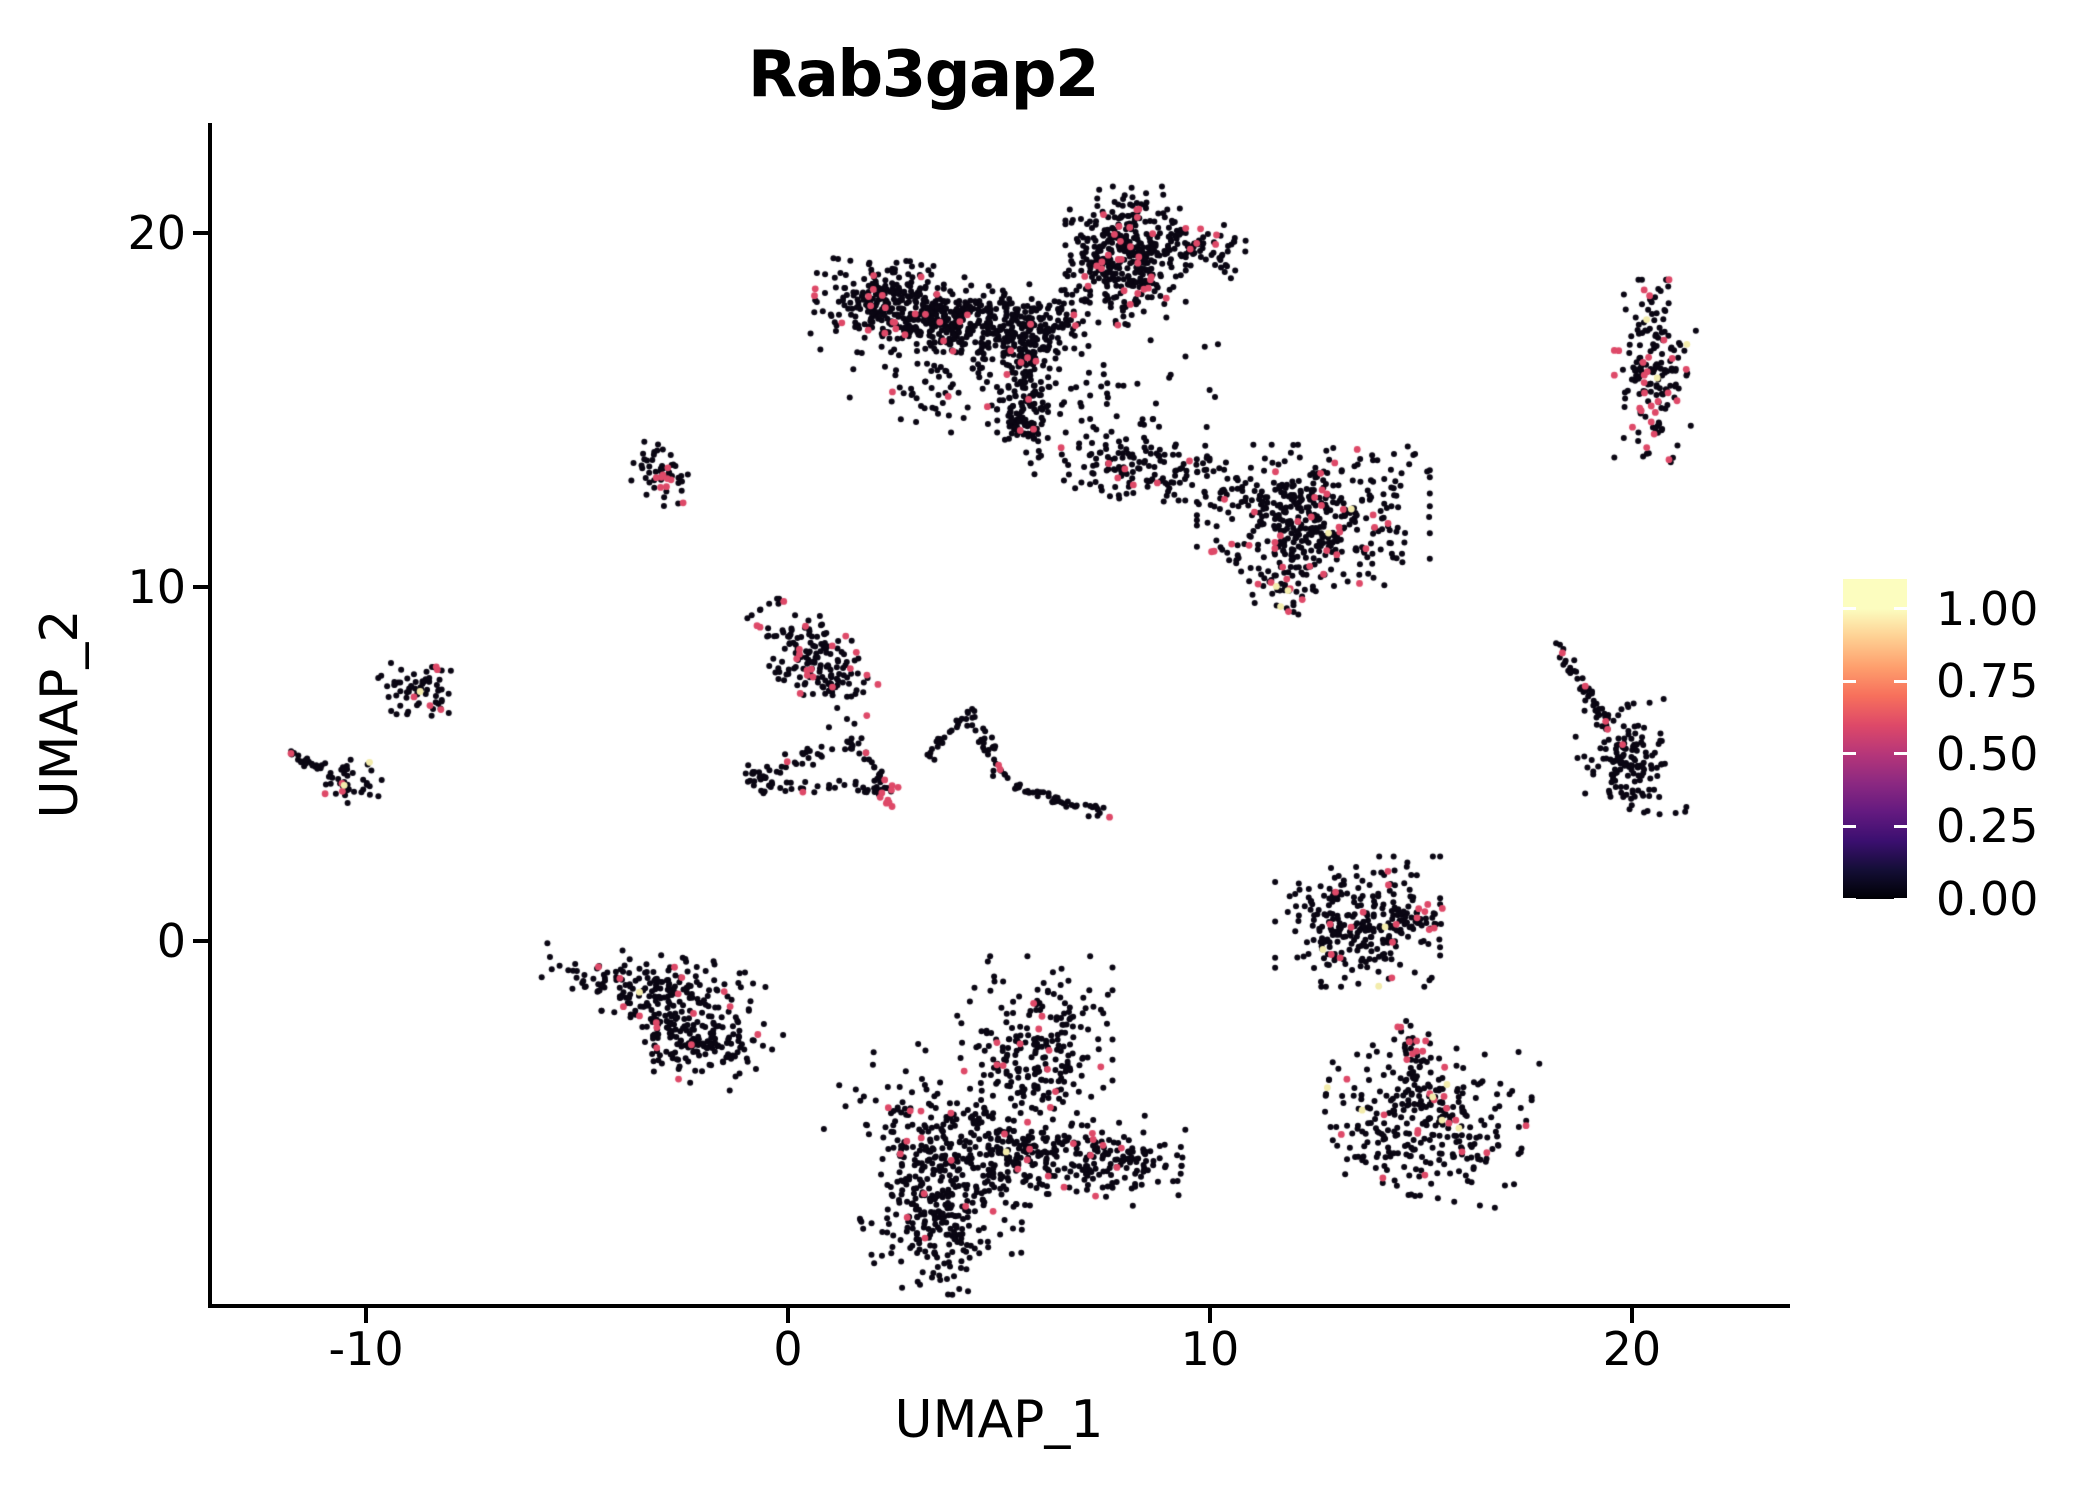 This screenshot has width=2100, height=1500. What do you see at coordinates (1987, 608) in the screenshot?
I see `colorbar-label: 1.00` at bounding box center [1987, 608].